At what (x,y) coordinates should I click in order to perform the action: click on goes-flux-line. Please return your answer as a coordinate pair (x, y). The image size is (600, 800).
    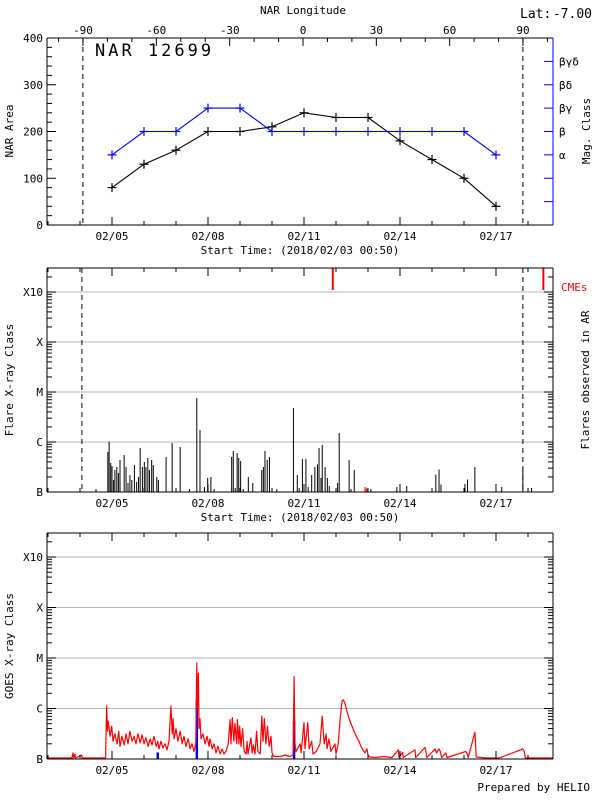
    Looking at the image, I should click on (300, 710).